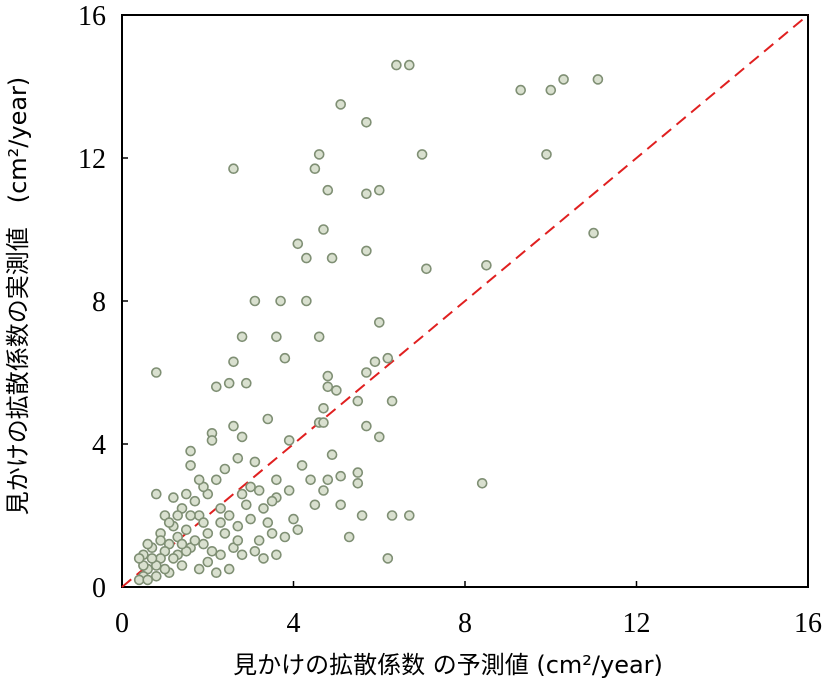 The image size is (830, 689). I want to click on x-tick-label: 12, so click(637, 623).